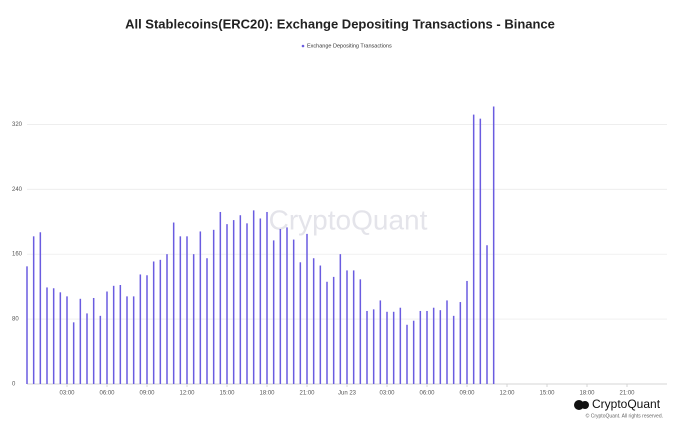  What do you see at coordinates (17, 190) in the screenshot?
I see `y-tick-label: 240` at bounding box center [17, 190].